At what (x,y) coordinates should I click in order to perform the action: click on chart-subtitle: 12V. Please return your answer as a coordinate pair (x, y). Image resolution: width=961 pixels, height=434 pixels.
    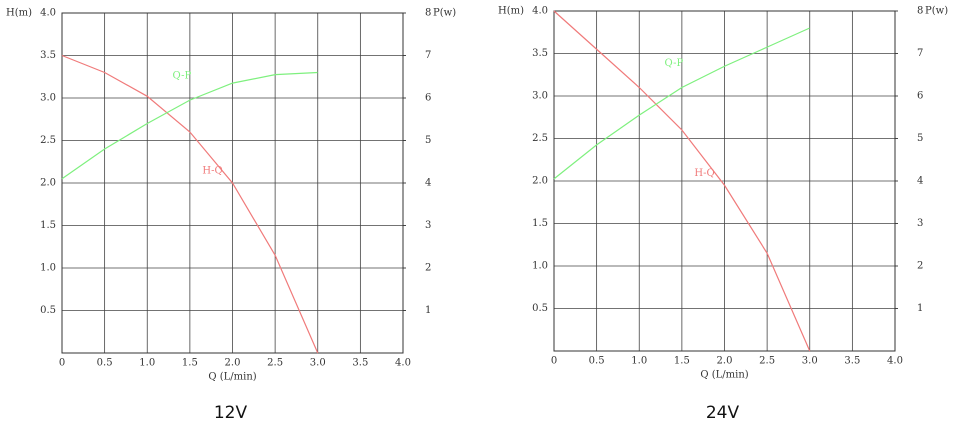
    Looking at the image, I should click on (231, 413).